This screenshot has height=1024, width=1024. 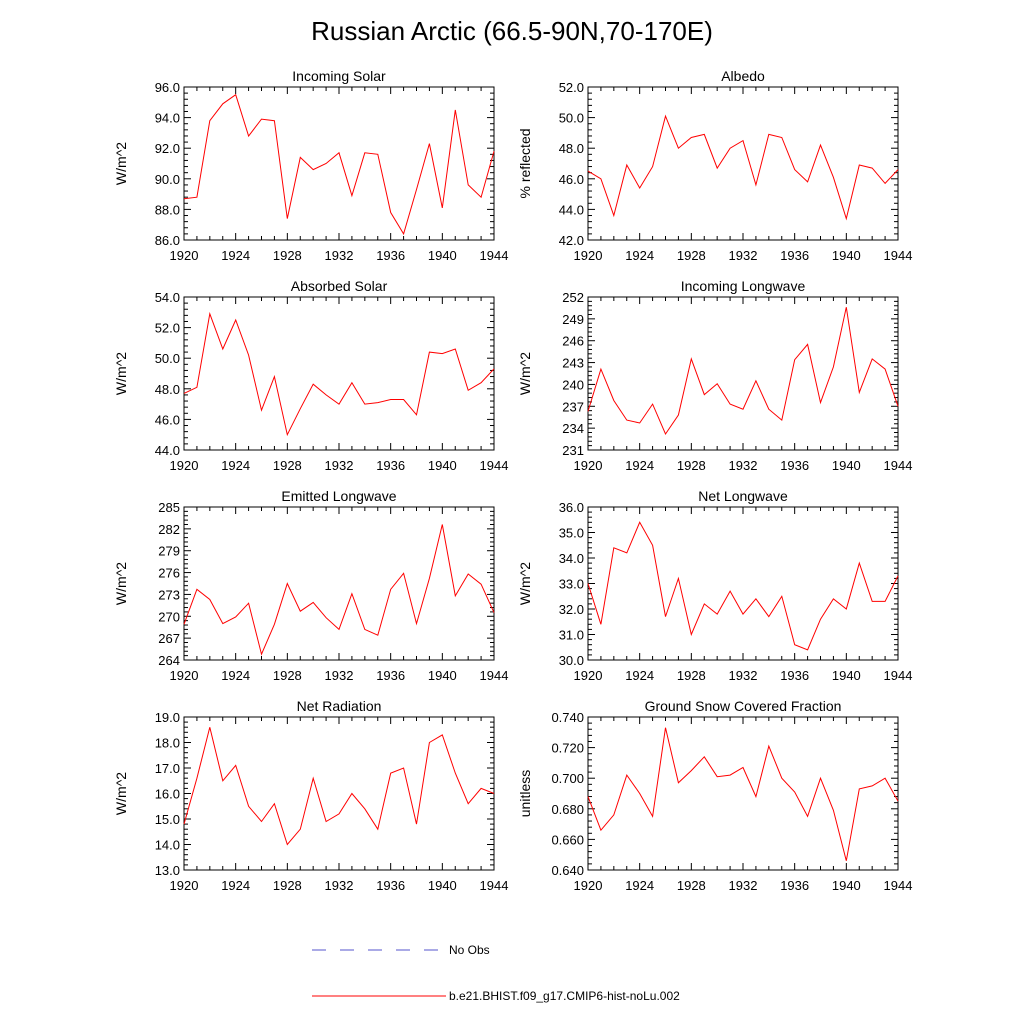 I want to click on y-axis-label: % reflected, so click(x=525, y=163).